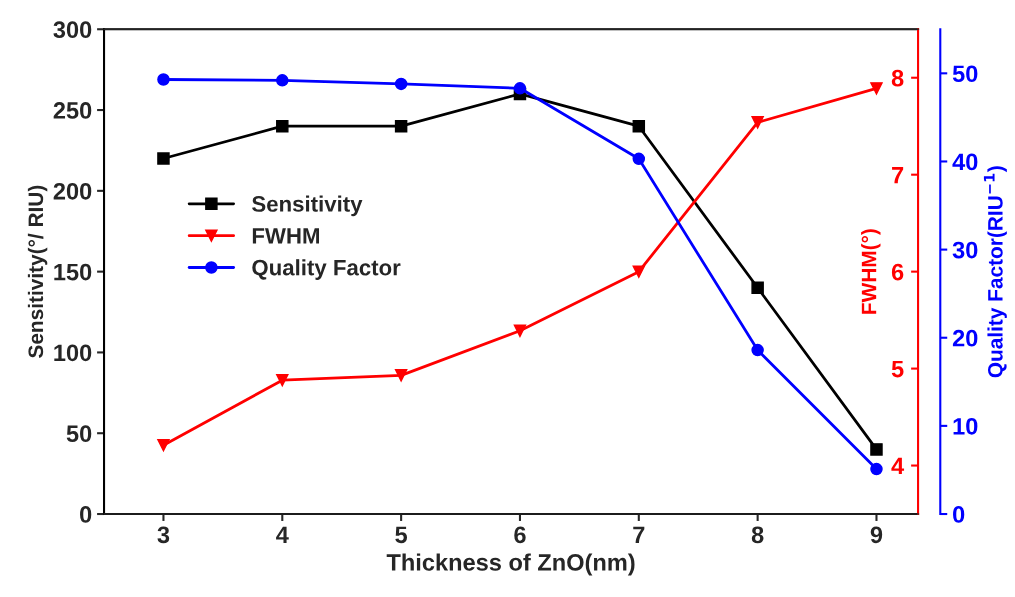 The height and width of the screenshot is (597, 1015). I want to click on y3-axis-title: Quality Factor(RIU$^{−1}$), so click(995, 272).